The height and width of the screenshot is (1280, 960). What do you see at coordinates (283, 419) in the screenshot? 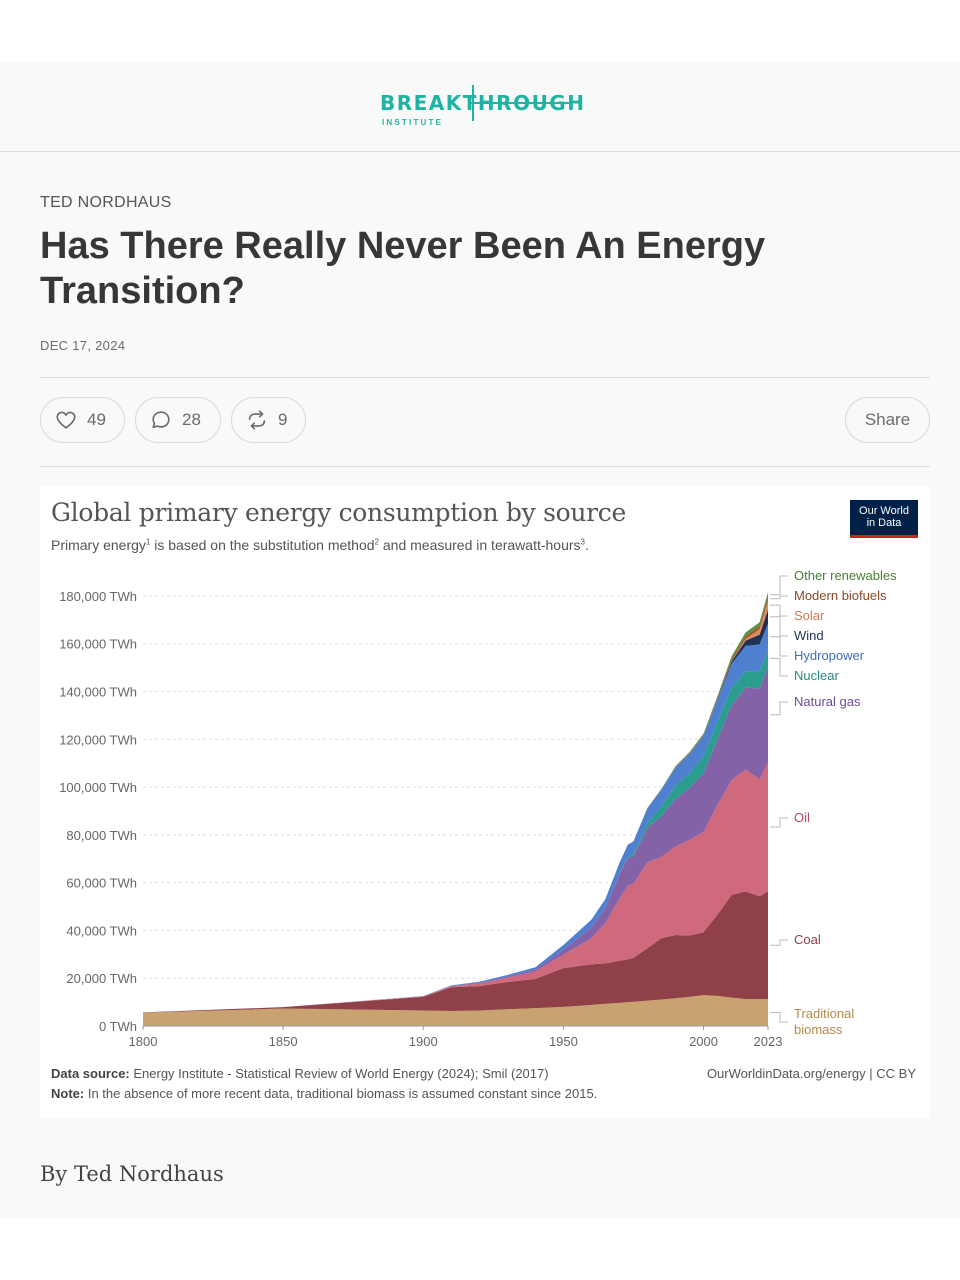
I see `restack-count: 9` at bounding box center [283, 419].